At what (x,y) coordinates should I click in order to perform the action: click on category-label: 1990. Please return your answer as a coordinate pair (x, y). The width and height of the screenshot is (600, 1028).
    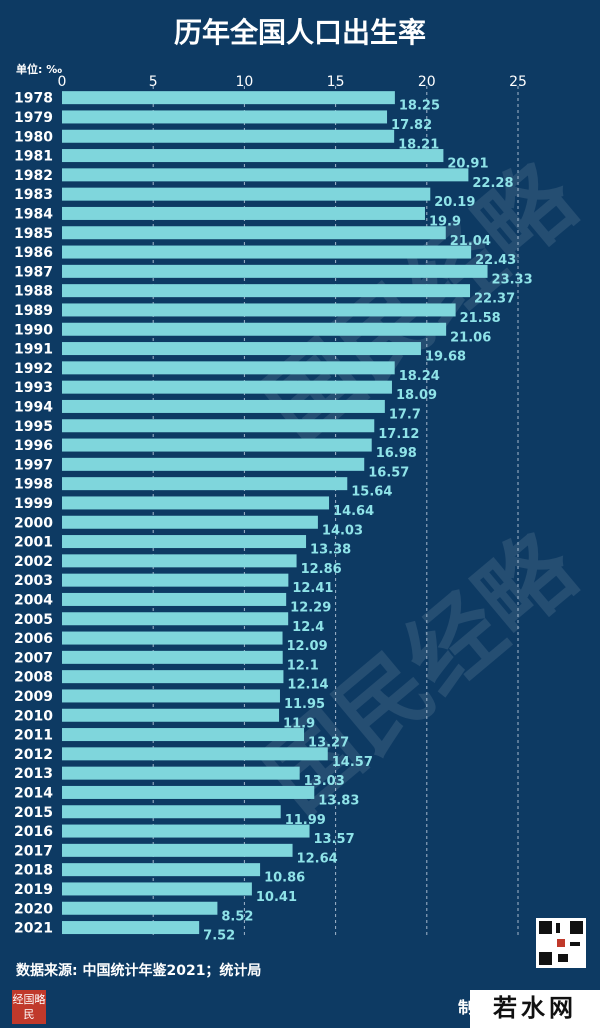
    Looking at the image, I should click on (33, 330).